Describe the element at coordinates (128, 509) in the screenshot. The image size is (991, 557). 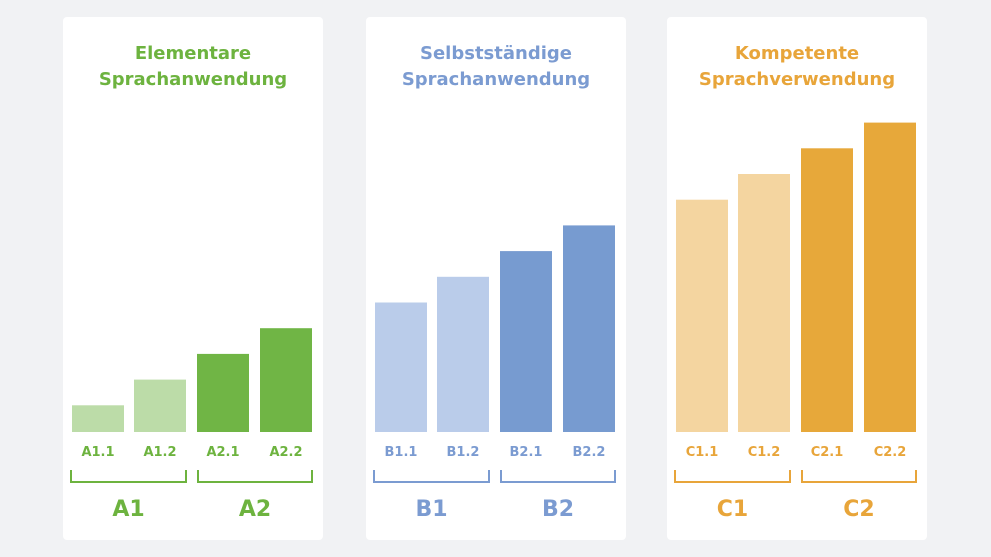
I see `group-label: A1` at that location.